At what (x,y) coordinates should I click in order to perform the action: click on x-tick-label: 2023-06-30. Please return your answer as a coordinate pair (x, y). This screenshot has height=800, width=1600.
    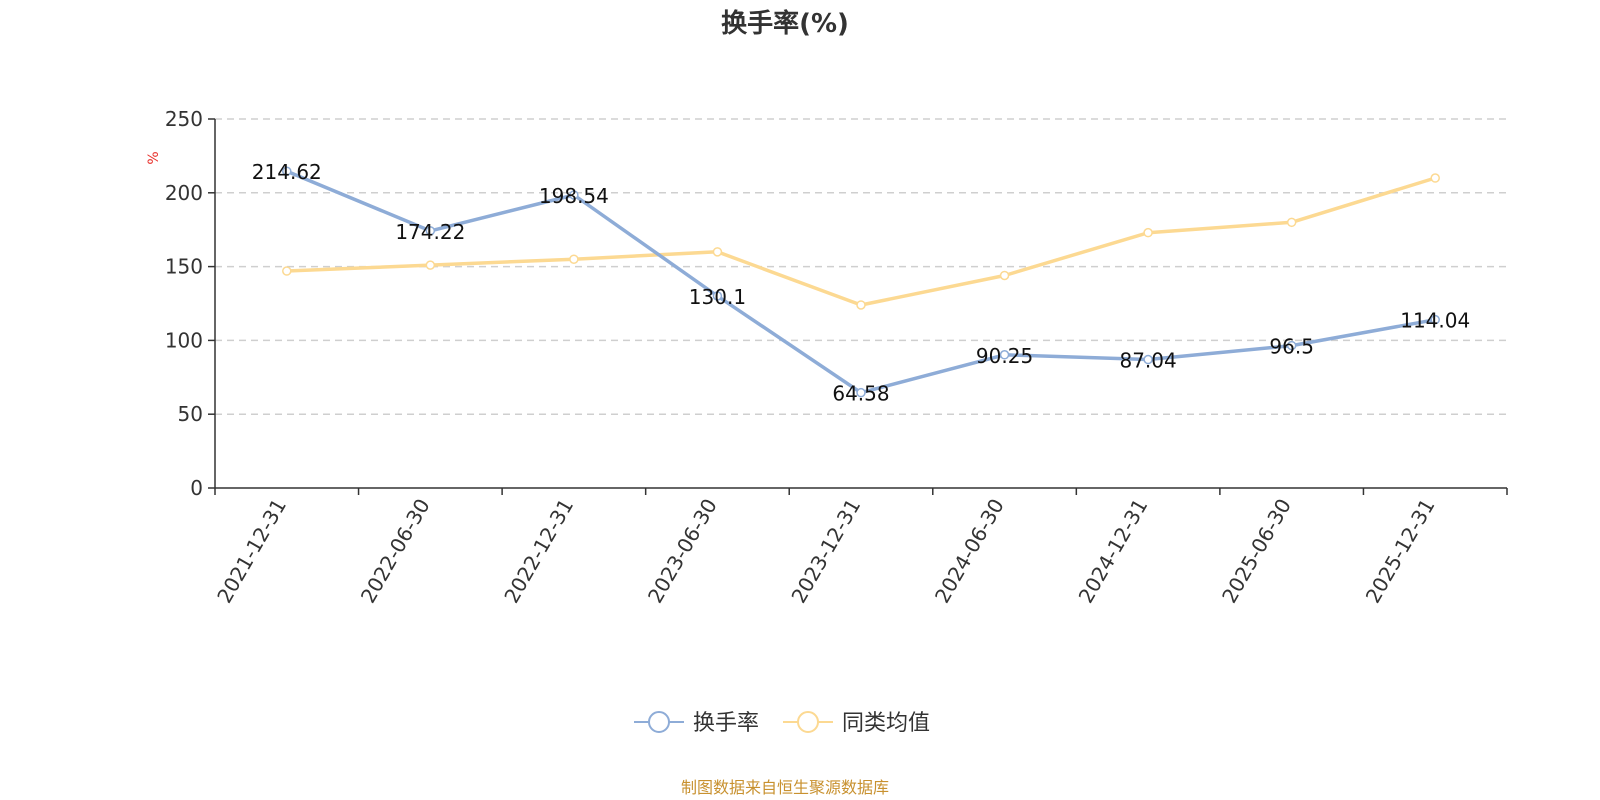
    Looking at the image, I should click on (682, 551).